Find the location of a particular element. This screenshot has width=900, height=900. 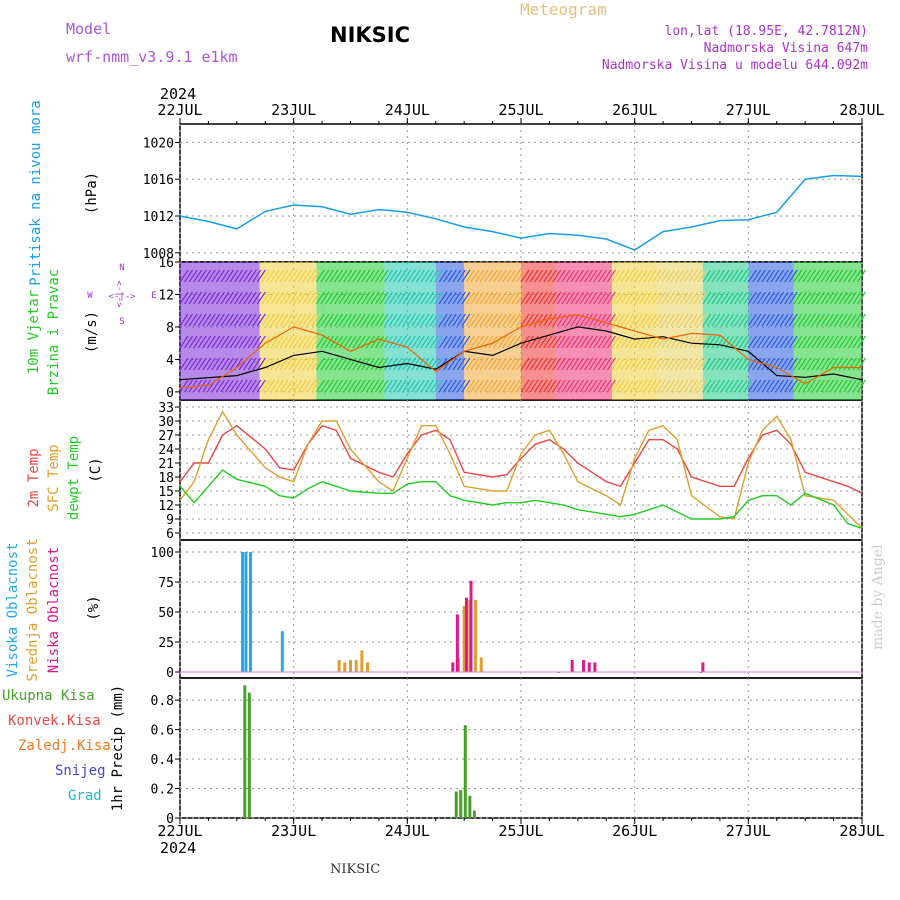

low-cloud-bar is located at coordinates (589, 667).